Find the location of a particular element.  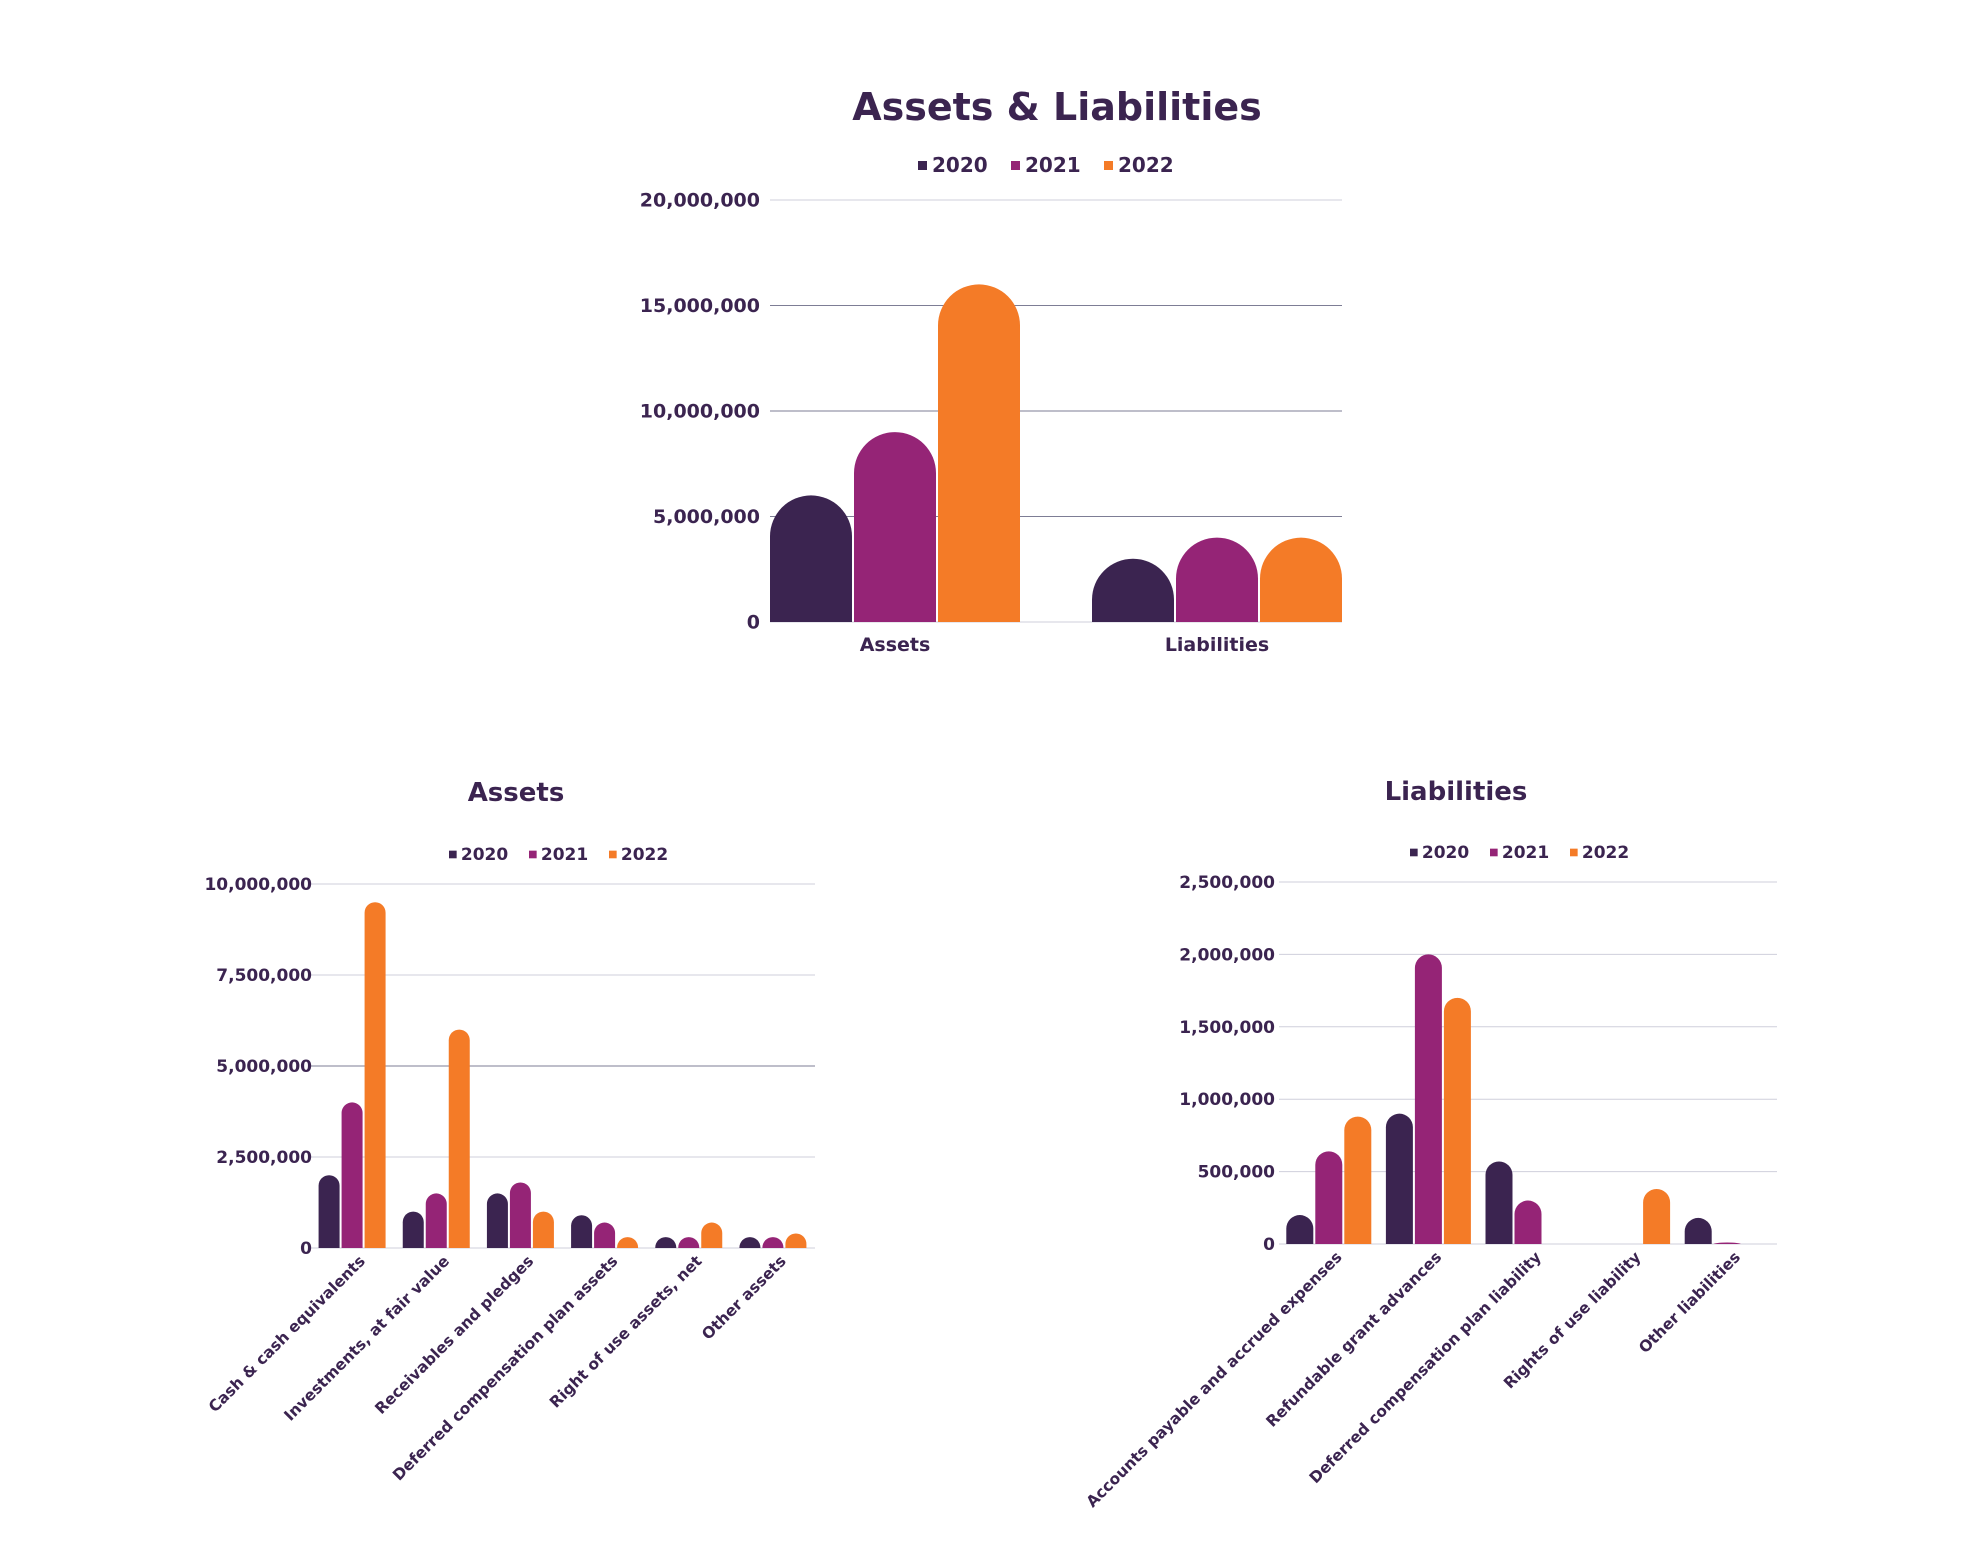

chart-title: Assets & Liabilities is located at coordinates (1057, 107).